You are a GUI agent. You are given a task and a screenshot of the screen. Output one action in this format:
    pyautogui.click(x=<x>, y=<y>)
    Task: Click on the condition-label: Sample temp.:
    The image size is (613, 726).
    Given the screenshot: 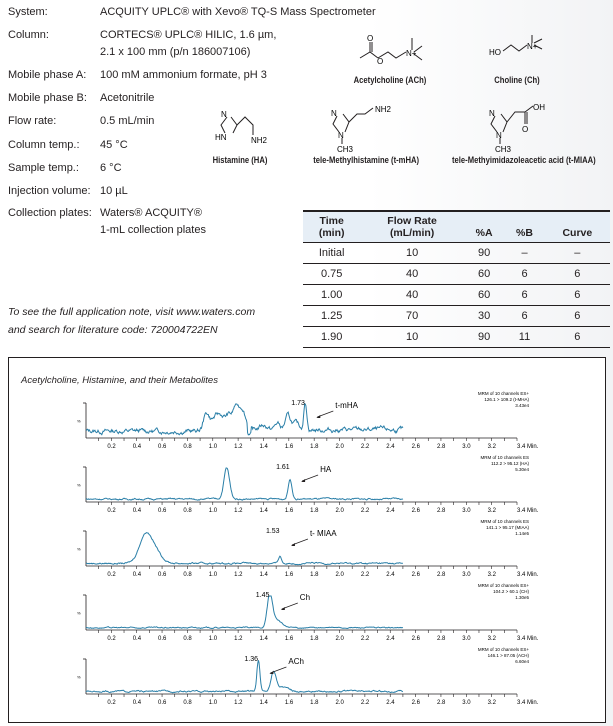 What is the action you would take?
    pyautogui.click(x=43, y=168)
    